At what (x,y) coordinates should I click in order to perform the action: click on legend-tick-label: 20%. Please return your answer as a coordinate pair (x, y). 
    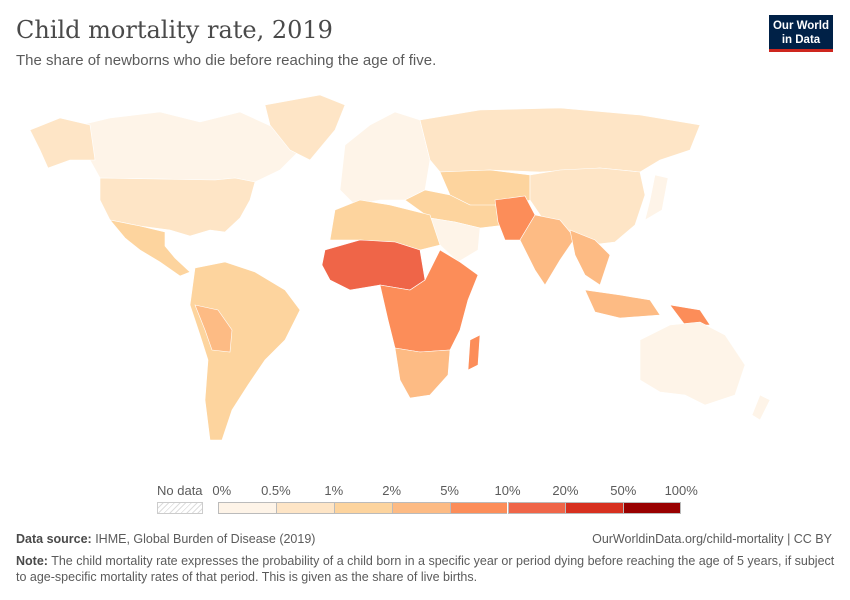
    Looking at the image, I should click on (565, 490).